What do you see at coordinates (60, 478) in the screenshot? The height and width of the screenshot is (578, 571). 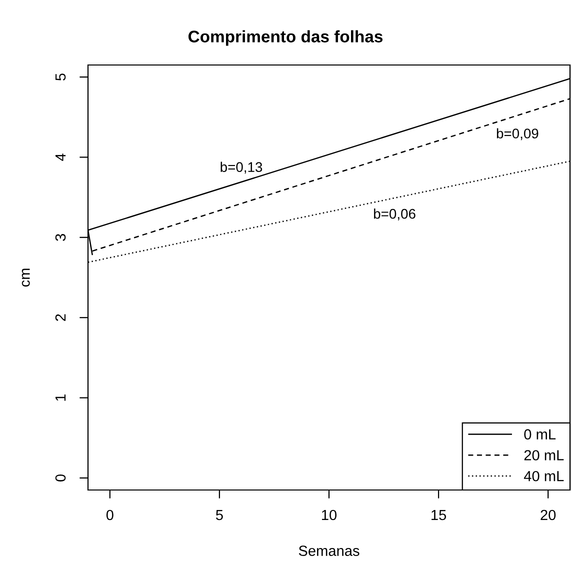 I see `y-tick-label: 0` at bounding box center [60, 478].